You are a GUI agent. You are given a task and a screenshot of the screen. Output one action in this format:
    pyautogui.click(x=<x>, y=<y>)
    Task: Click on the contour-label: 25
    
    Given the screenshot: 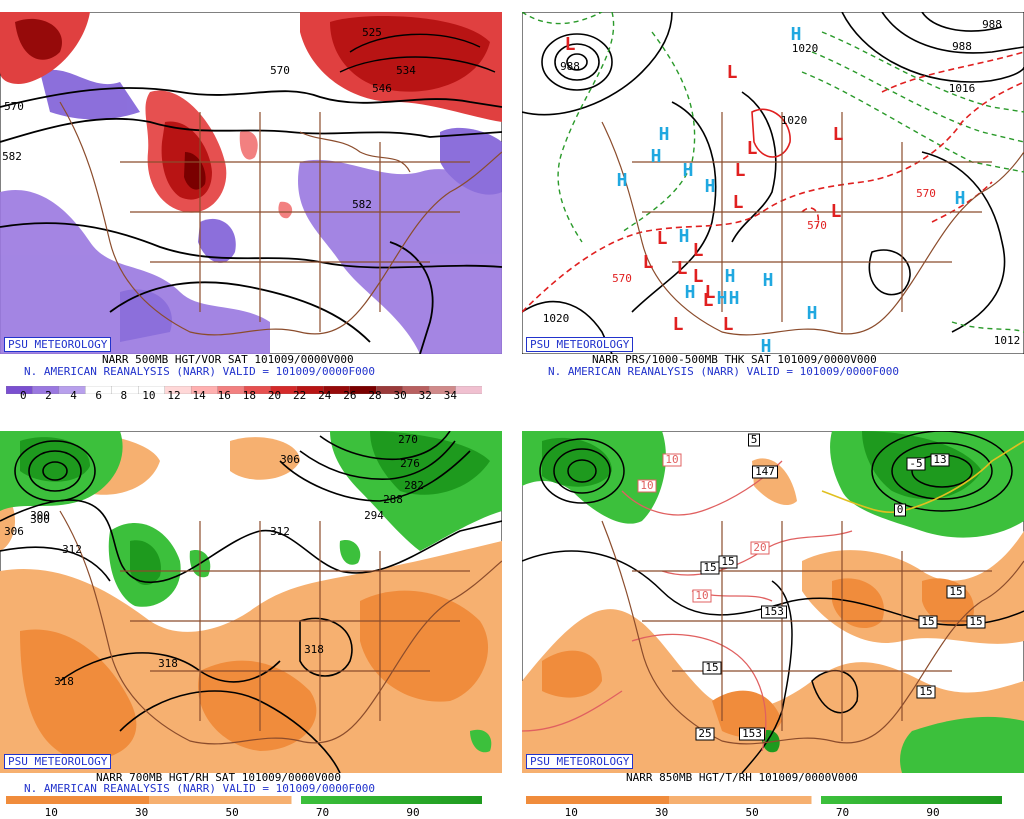 What is the action you would take?
    pyautogui.click(x=704, y=733)
    